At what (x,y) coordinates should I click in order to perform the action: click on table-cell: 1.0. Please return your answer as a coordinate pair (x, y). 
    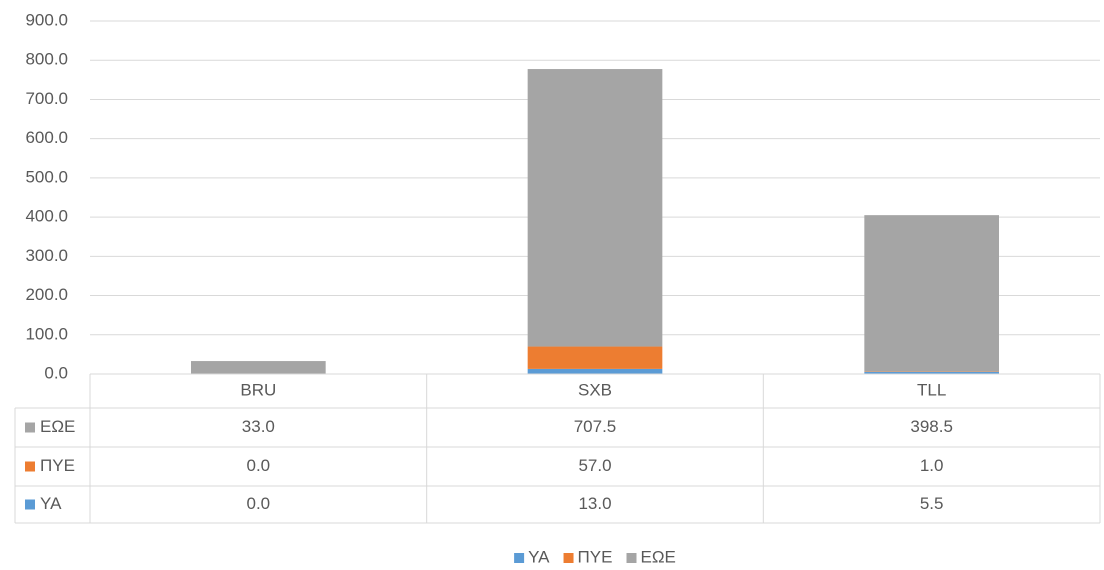
    Looking at the image, I should click on (932, 465).